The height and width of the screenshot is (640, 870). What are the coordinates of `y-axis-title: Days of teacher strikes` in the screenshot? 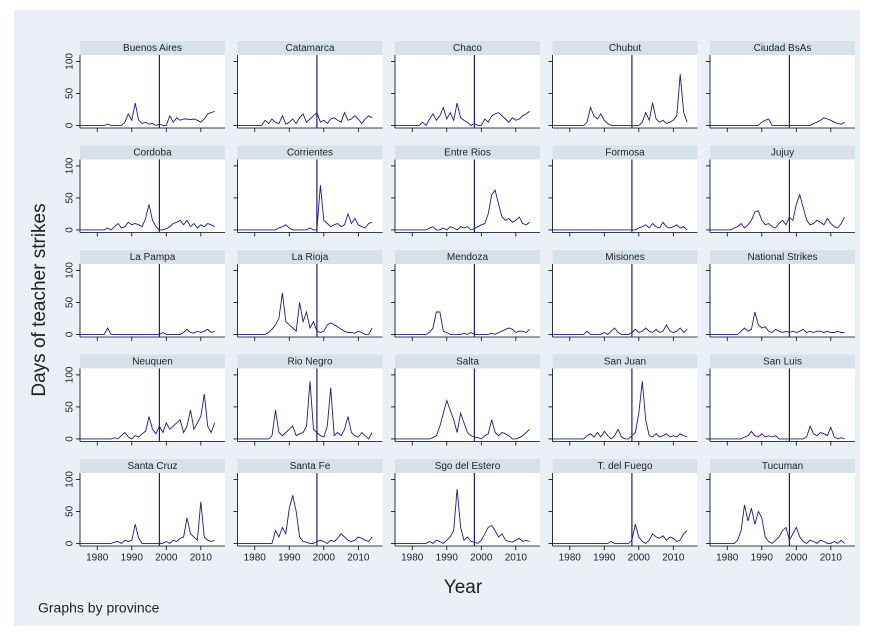 It's located at (39, 299).